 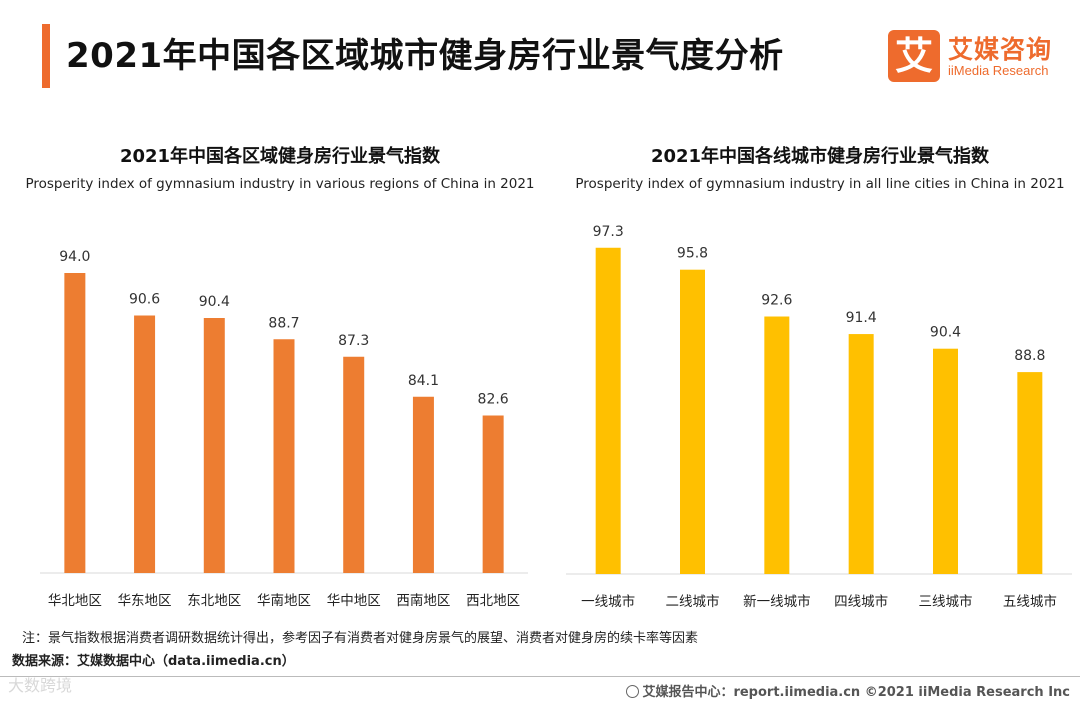 I want to click on right-data-label-1: 97.3, so click(x=608, y=232).